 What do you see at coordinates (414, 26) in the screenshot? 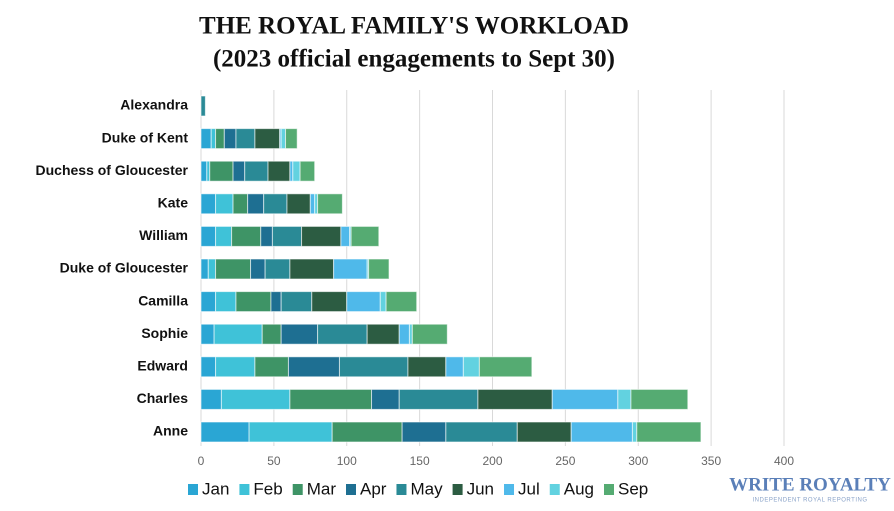
I see `chart-title: THE ROYAL FAMILY'S WORKLOAD` at bounding box center [414, 26].